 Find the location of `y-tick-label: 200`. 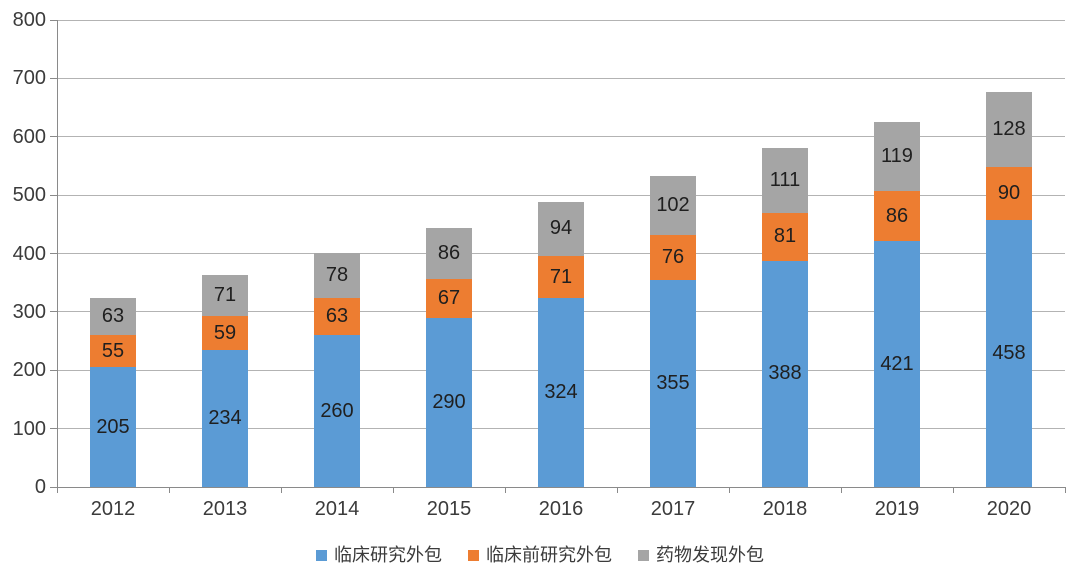

y-tick-label: 200 is located at coordinates (29, 370).